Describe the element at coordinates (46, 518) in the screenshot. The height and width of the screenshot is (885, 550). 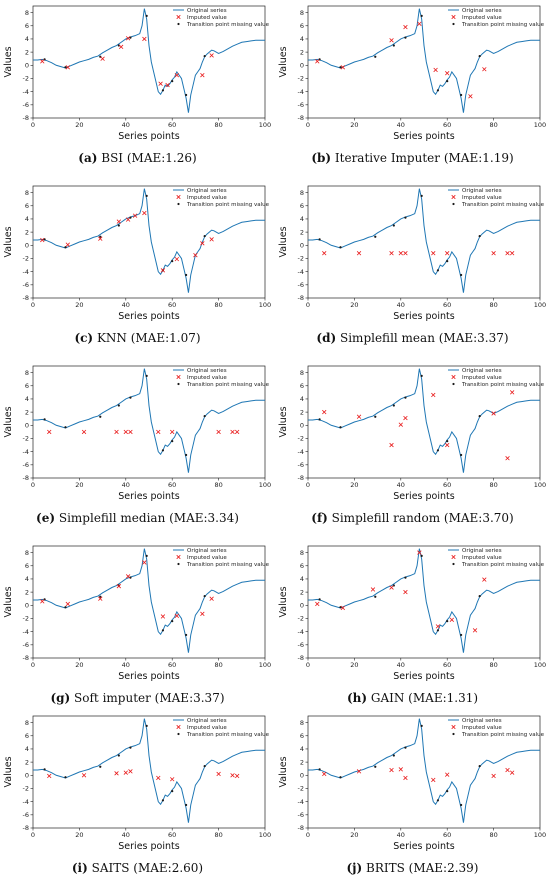
I see `caption-letter: (e)` at that location.